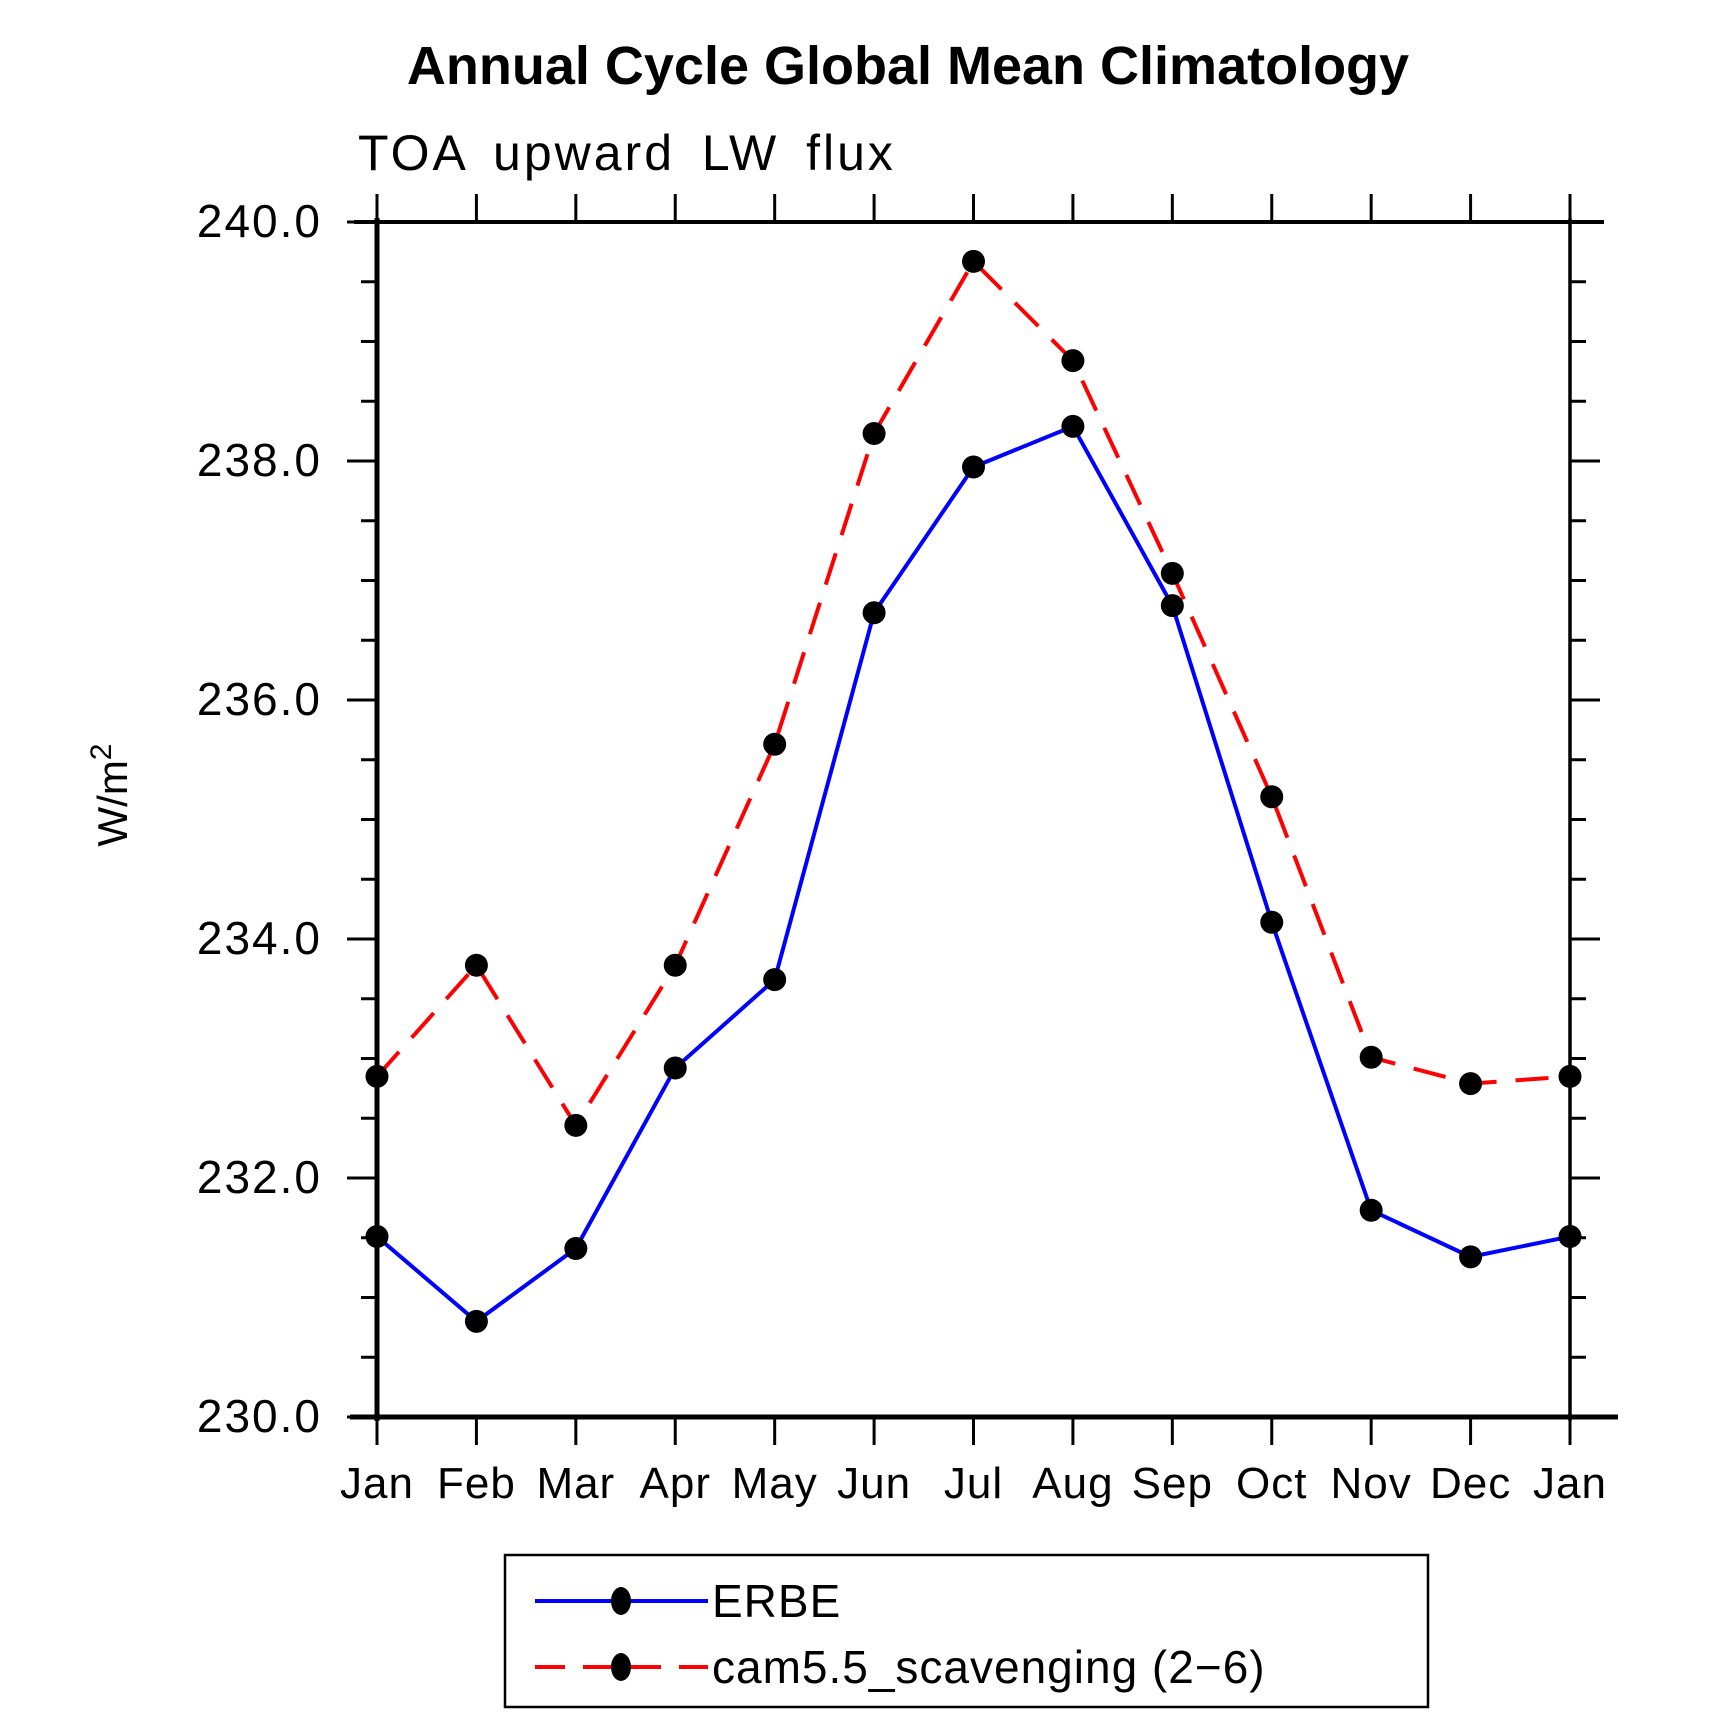 The height and width of the screenshot is (1718, 1710). I want to click on y-tick-label: 236.0, so click(259, 699).